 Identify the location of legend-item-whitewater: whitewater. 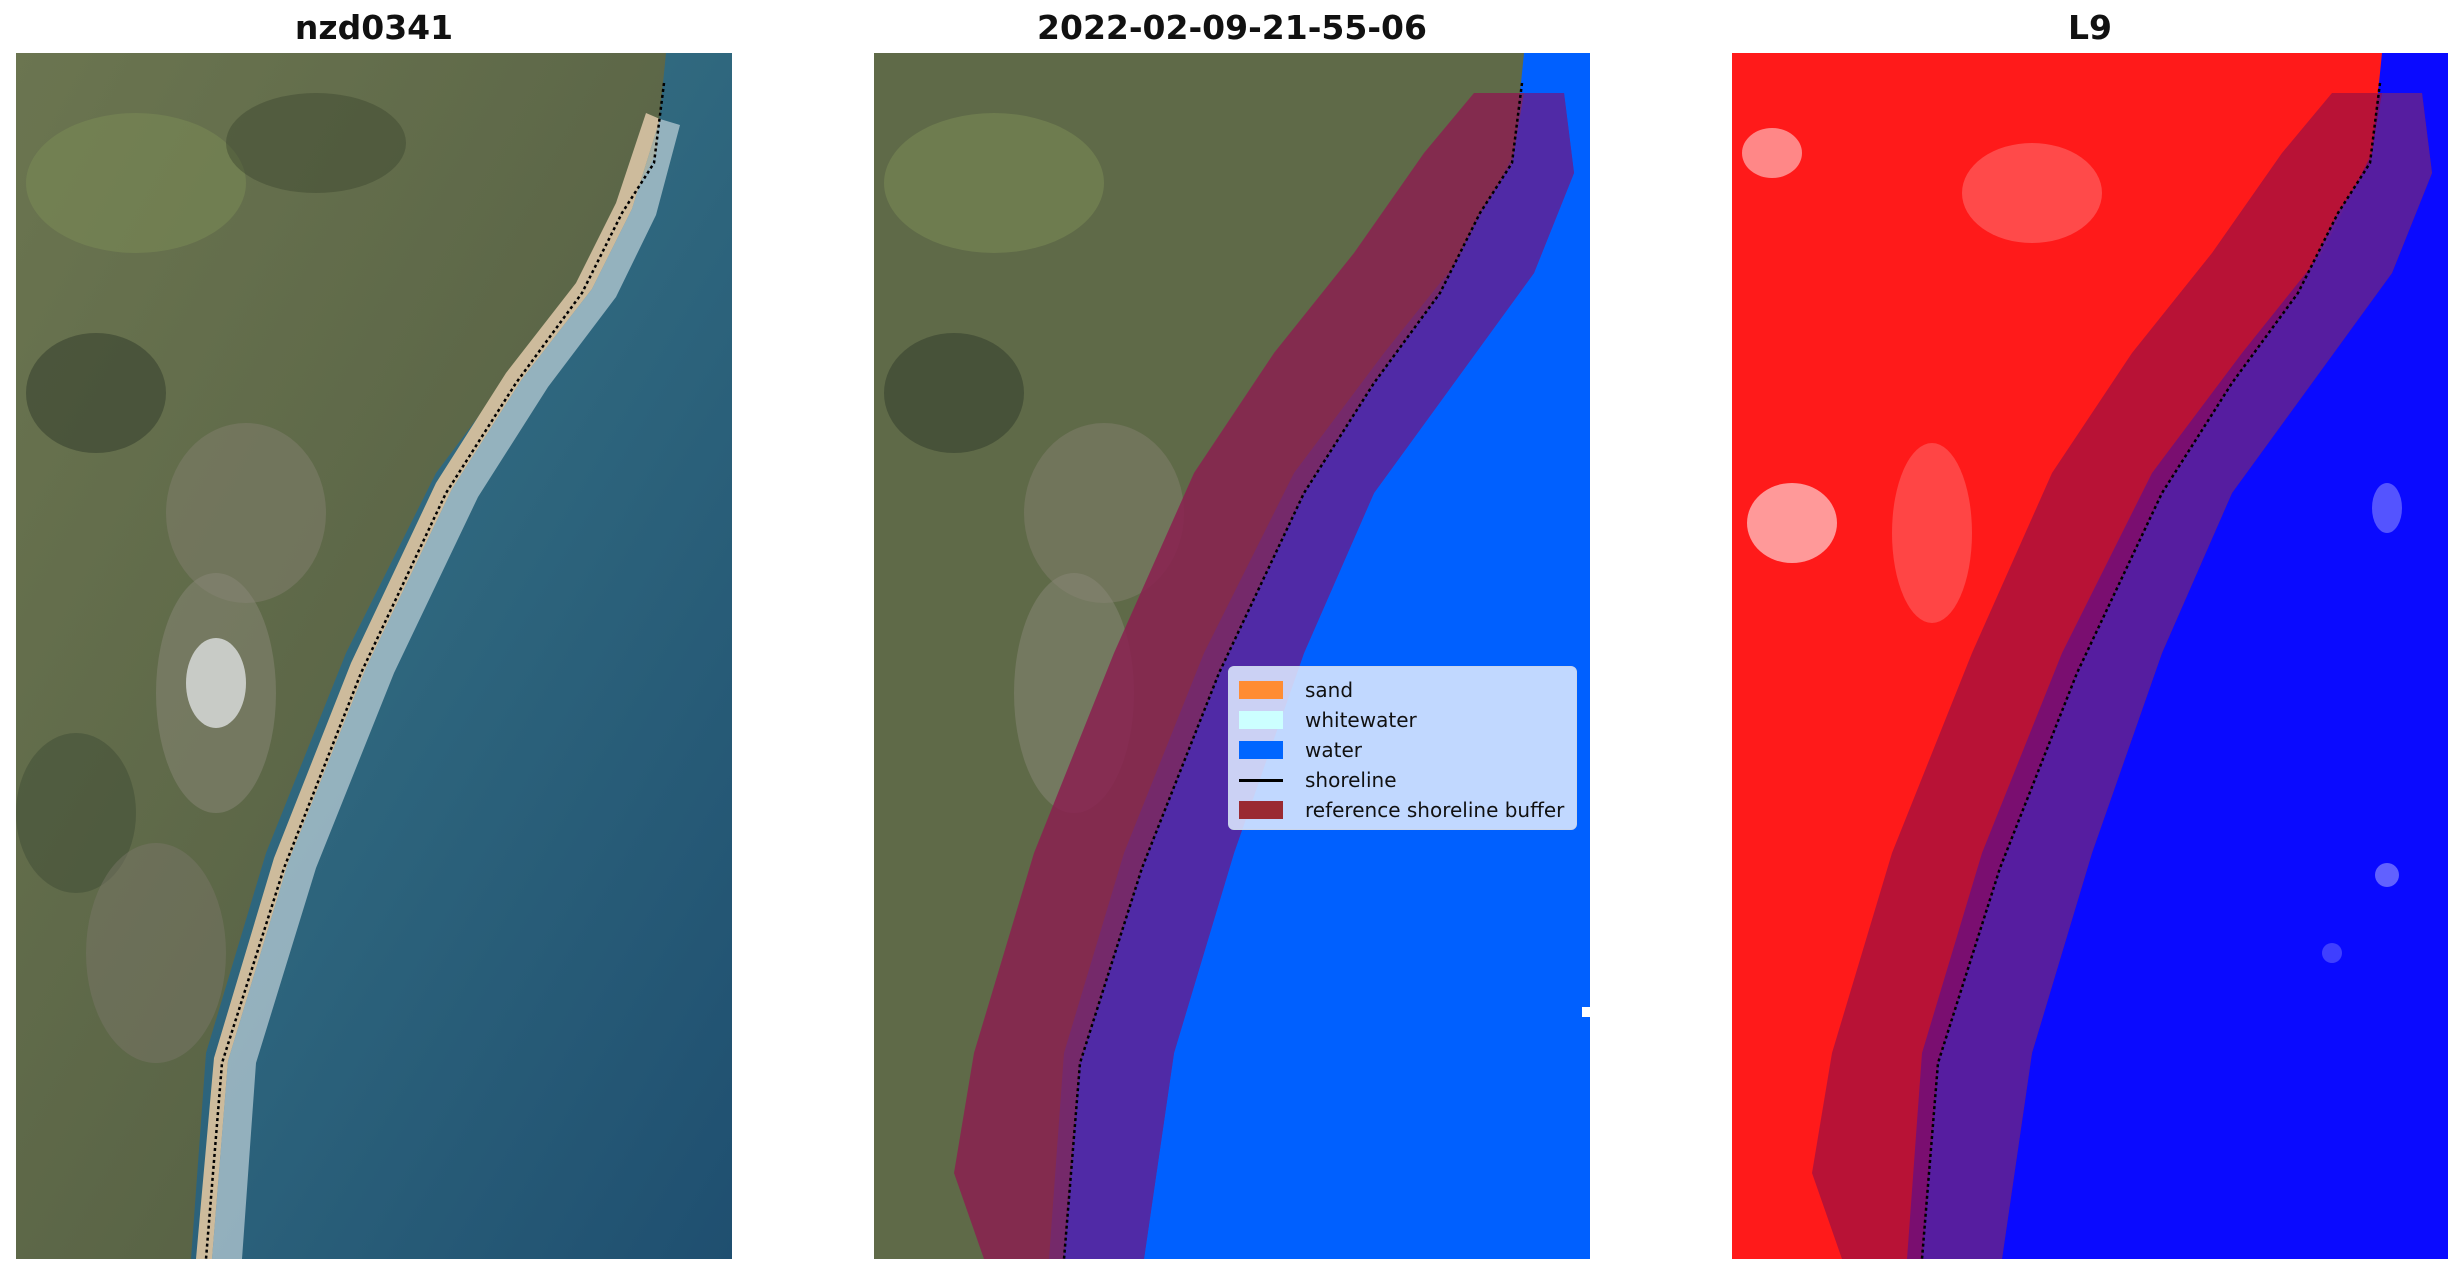
(1402, 720).